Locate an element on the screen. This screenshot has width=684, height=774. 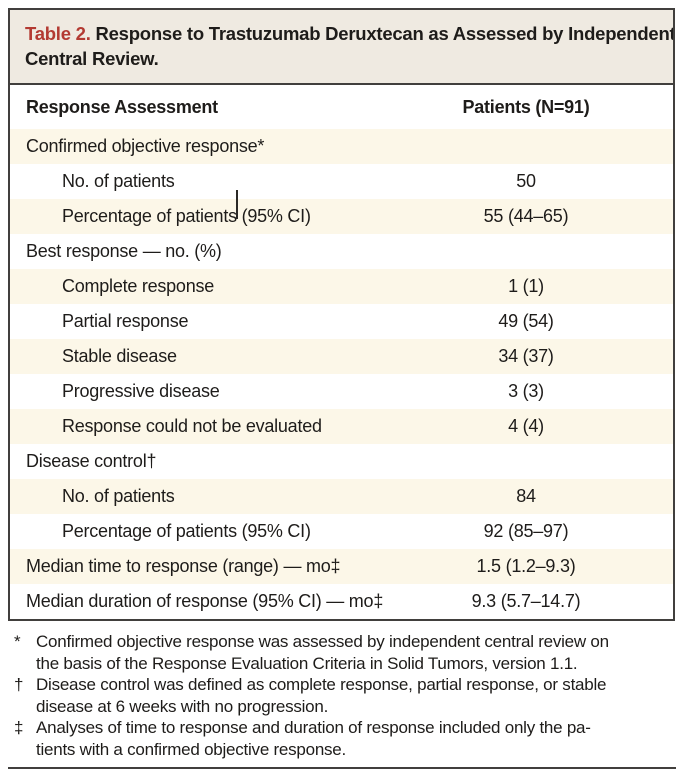
footnote-marker: ‡ is located at coordinates (19, 727).